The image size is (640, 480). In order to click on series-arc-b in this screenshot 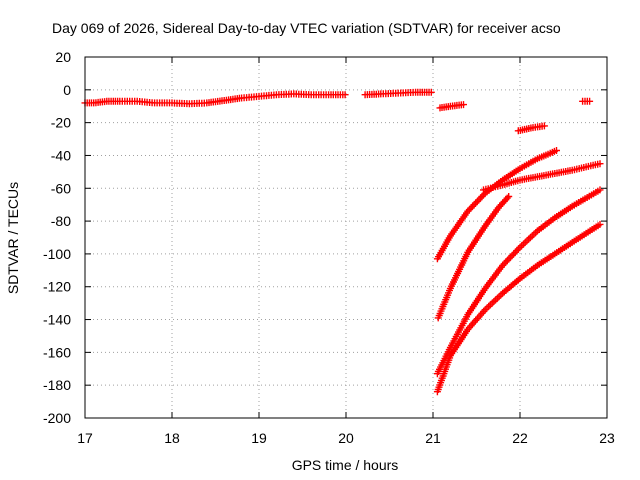, I will do `click(542, 177)`.